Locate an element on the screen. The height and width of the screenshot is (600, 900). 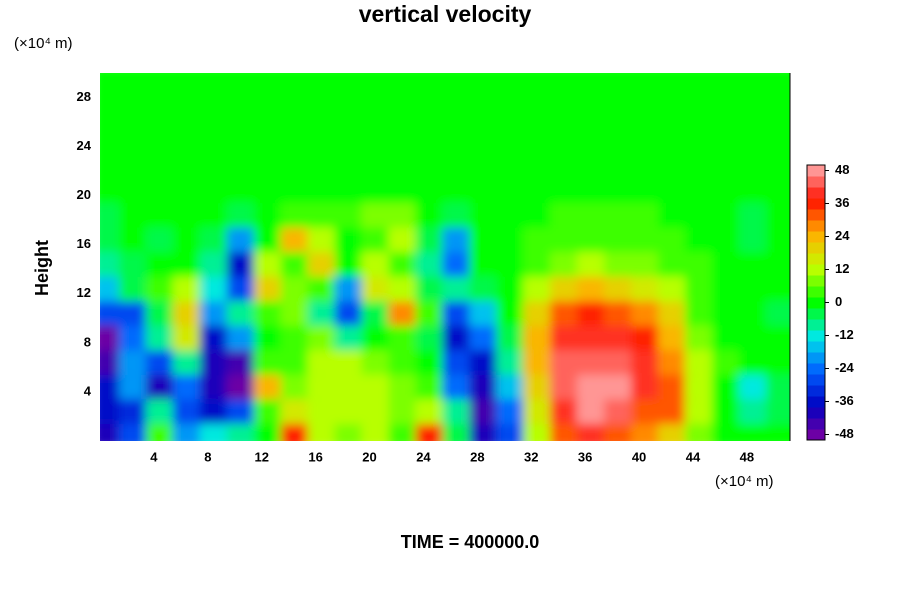
y-unit: (×10⁴ m) is located at coordinates (43, 43).